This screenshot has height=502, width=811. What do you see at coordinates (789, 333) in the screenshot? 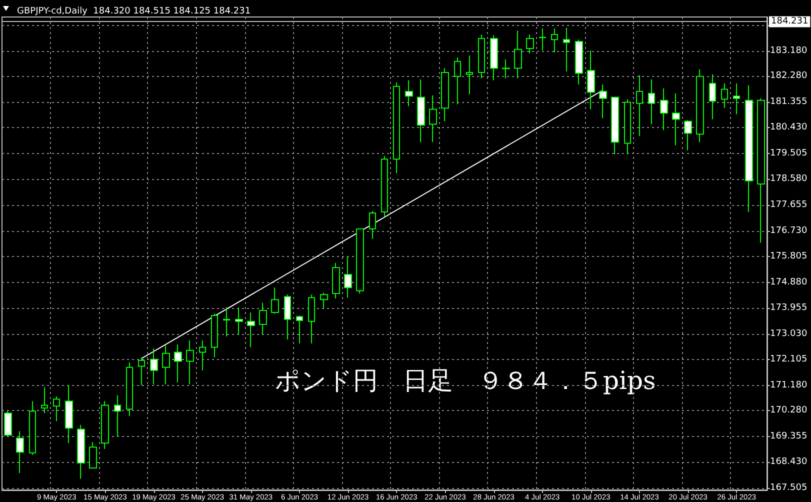
I see `y-tick-label: 173.030` at bounding box center [789, 333].